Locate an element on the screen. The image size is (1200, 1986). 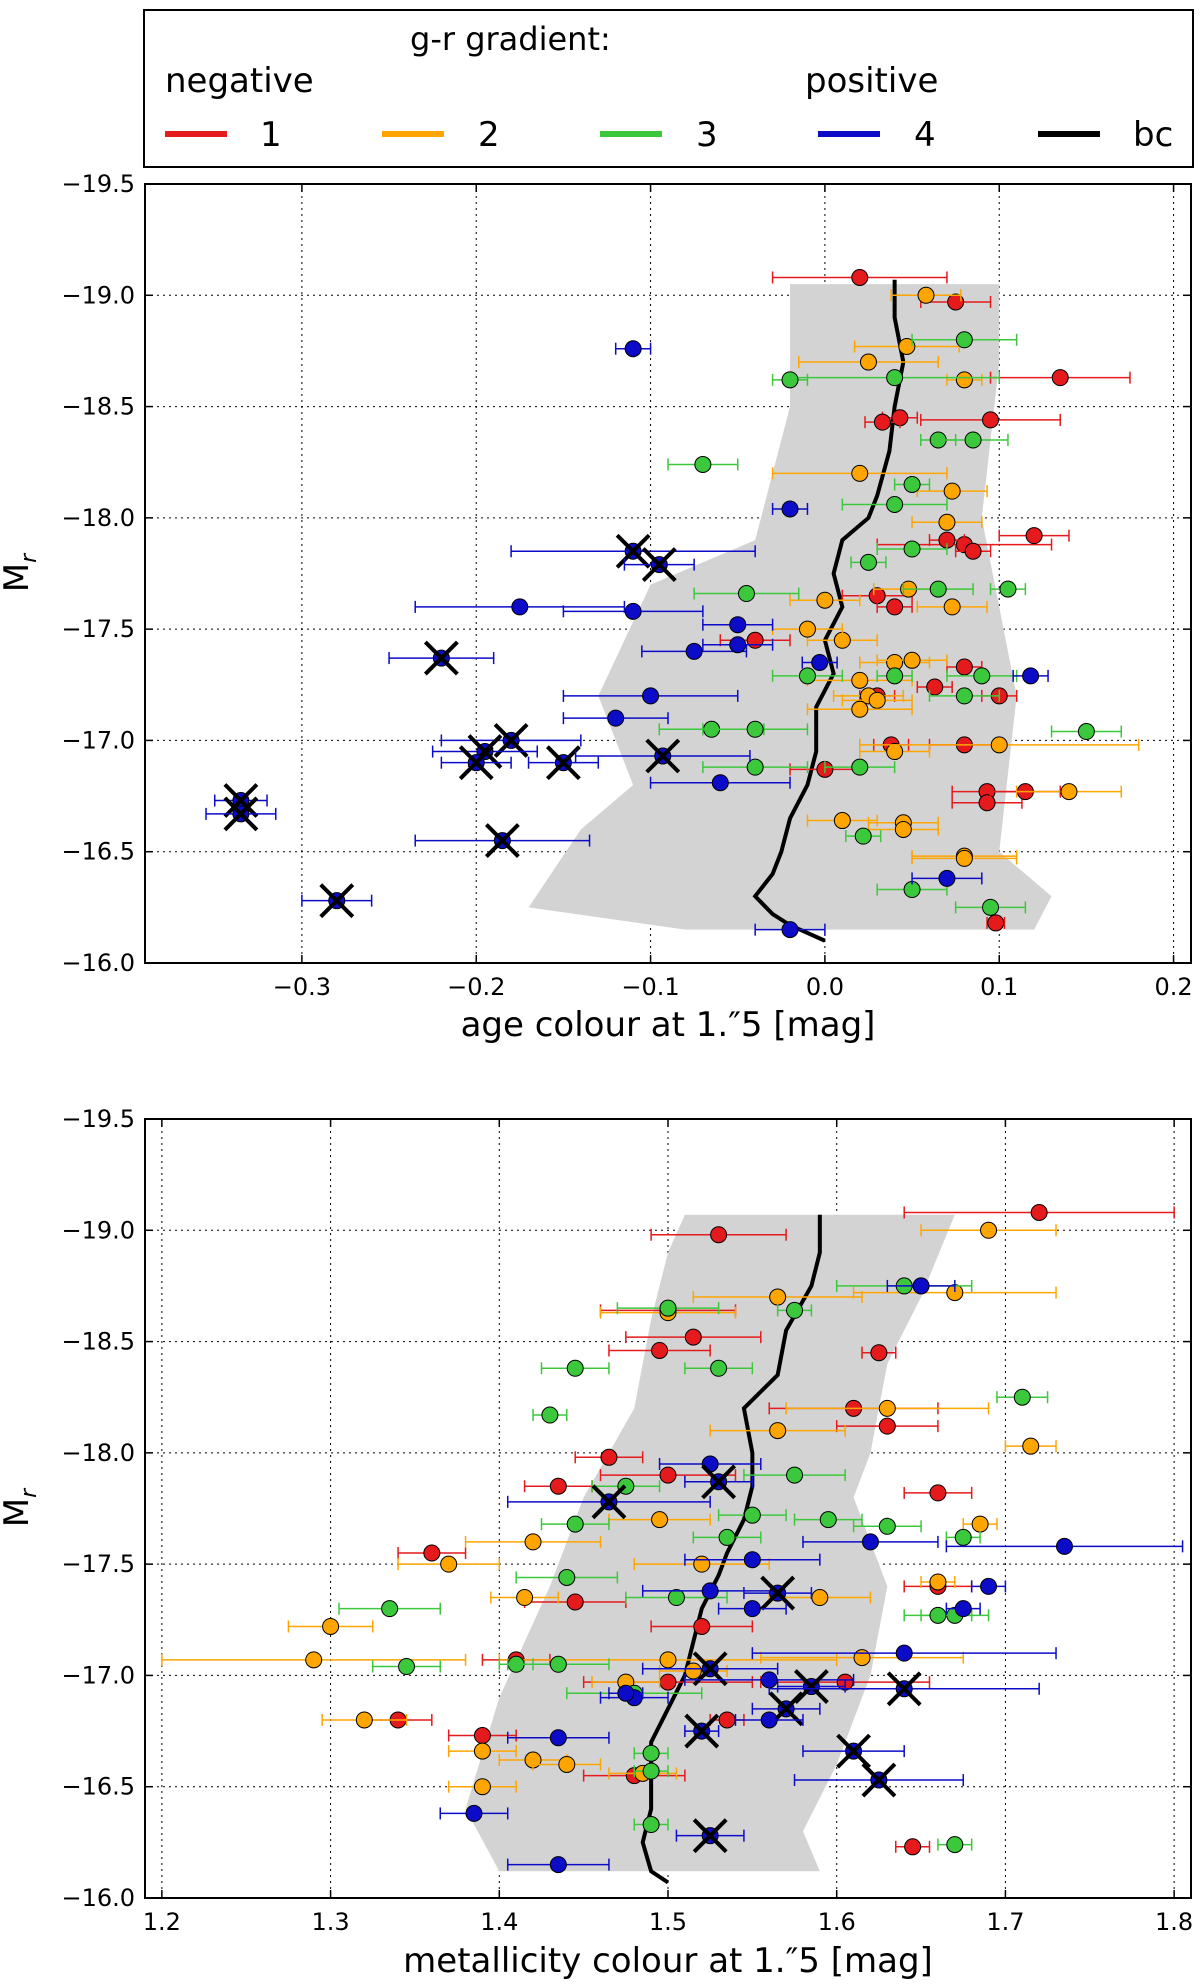
met-cross-marker is located at coordinates (702, 1731).